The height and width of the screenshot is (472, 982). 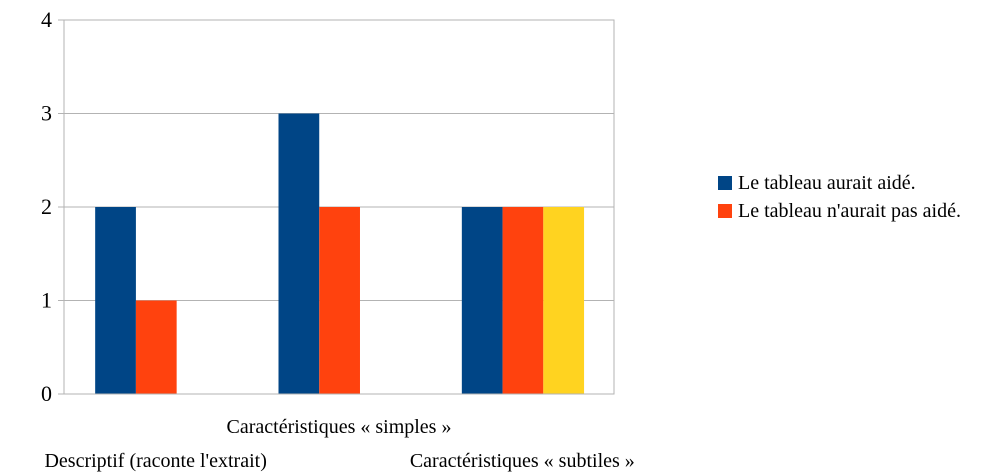 I want to click on y-tick-labels: 0 1 2 3 4, so click(x=46, y=206).